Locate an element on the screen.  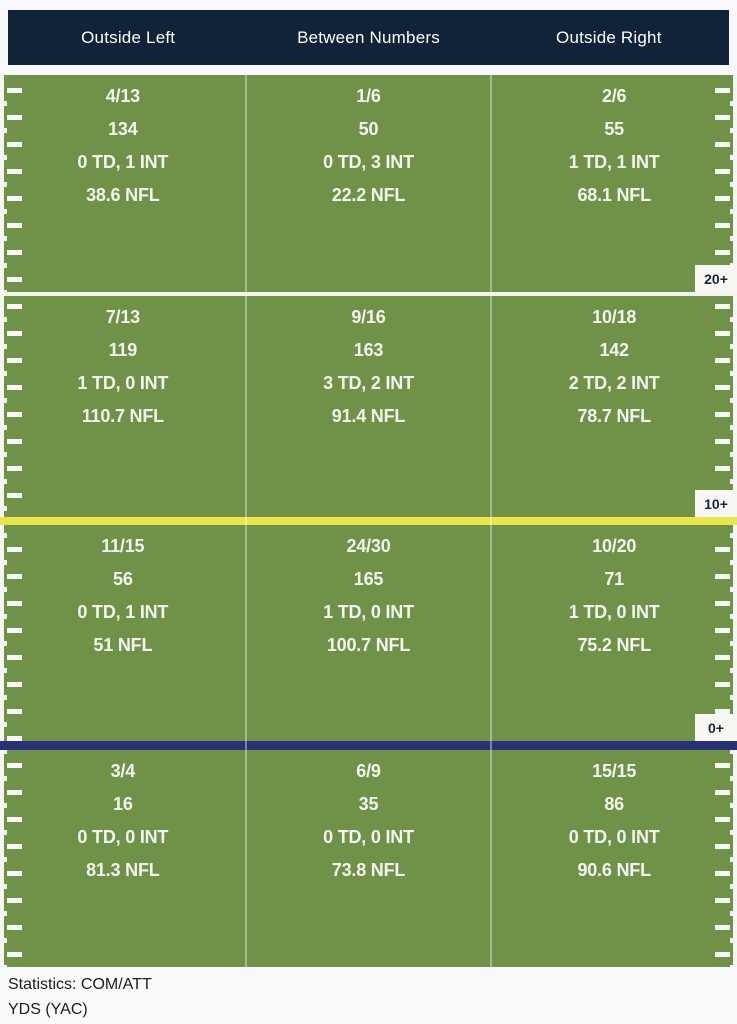
stat-rating: 90.6 NFL is located at coordinates (614, 870).